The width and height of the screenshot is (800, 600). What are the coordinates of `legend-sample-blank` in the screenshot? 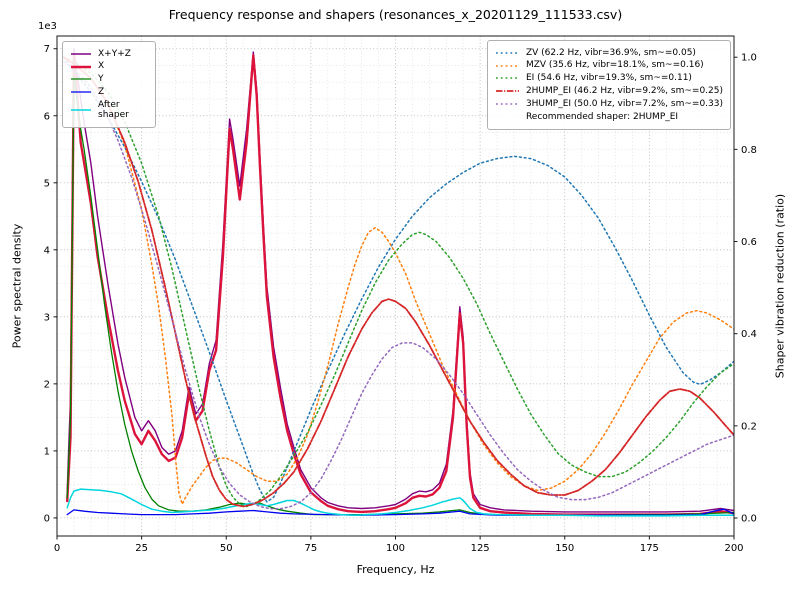 It's located at (507, 117).